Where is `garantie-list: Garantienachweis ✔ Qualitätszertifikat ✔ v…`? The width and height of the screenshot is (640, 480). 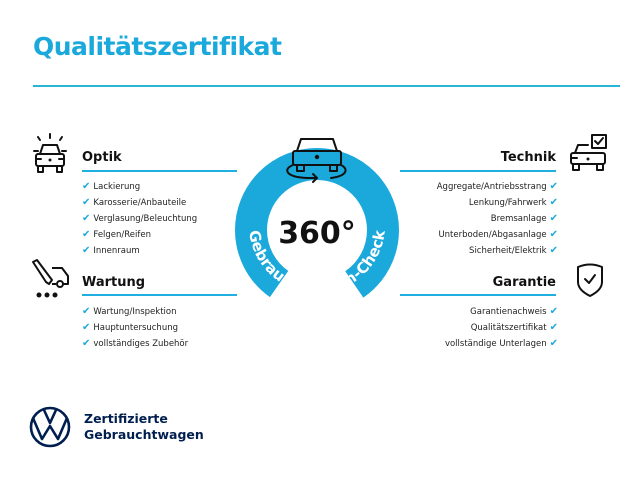
garantie-list: Garantienachweis ✔ Qualitätszertifikat ✔ v… is located at coordinates (469, 328).